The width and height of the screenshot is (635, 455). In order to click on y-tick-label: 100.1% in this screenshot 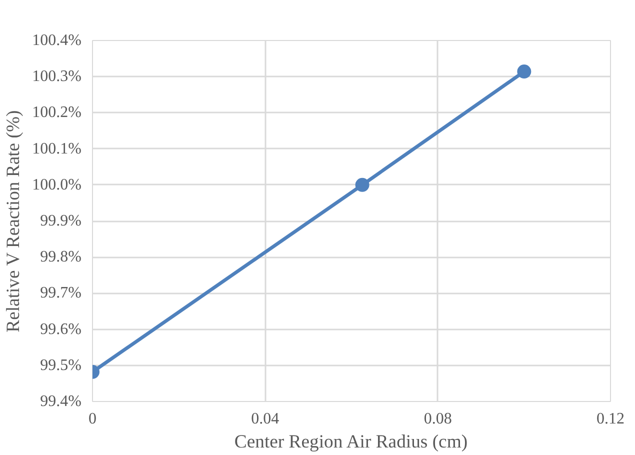, I will do `click(57, 149)`.